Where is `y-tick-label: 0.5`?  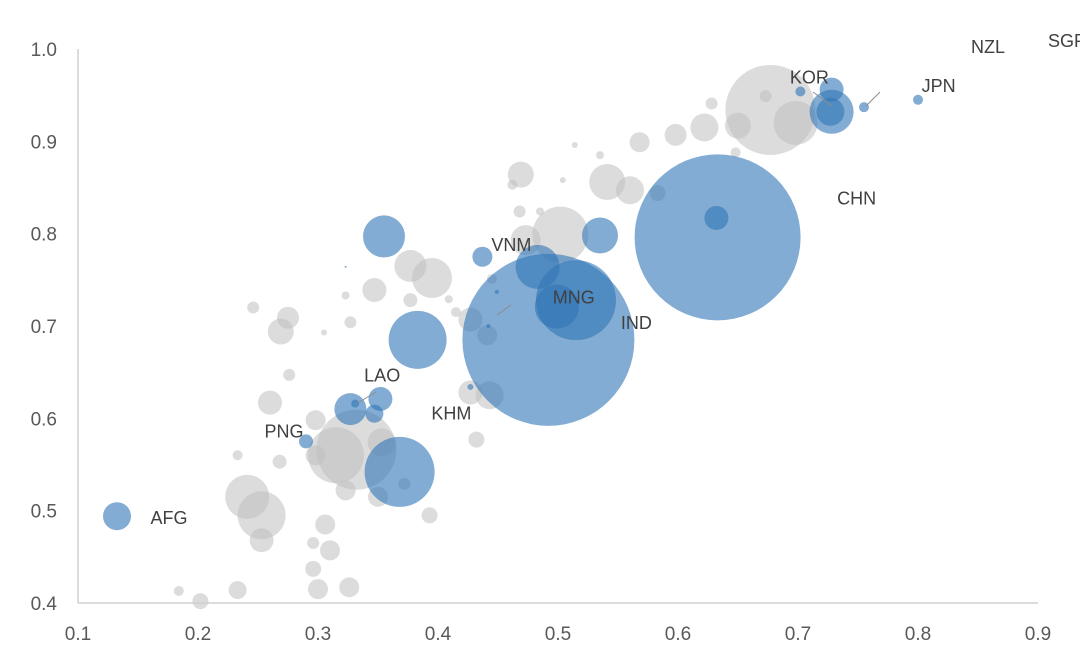
y-tick-label: 0.5 is located at coordinates (44, 512).